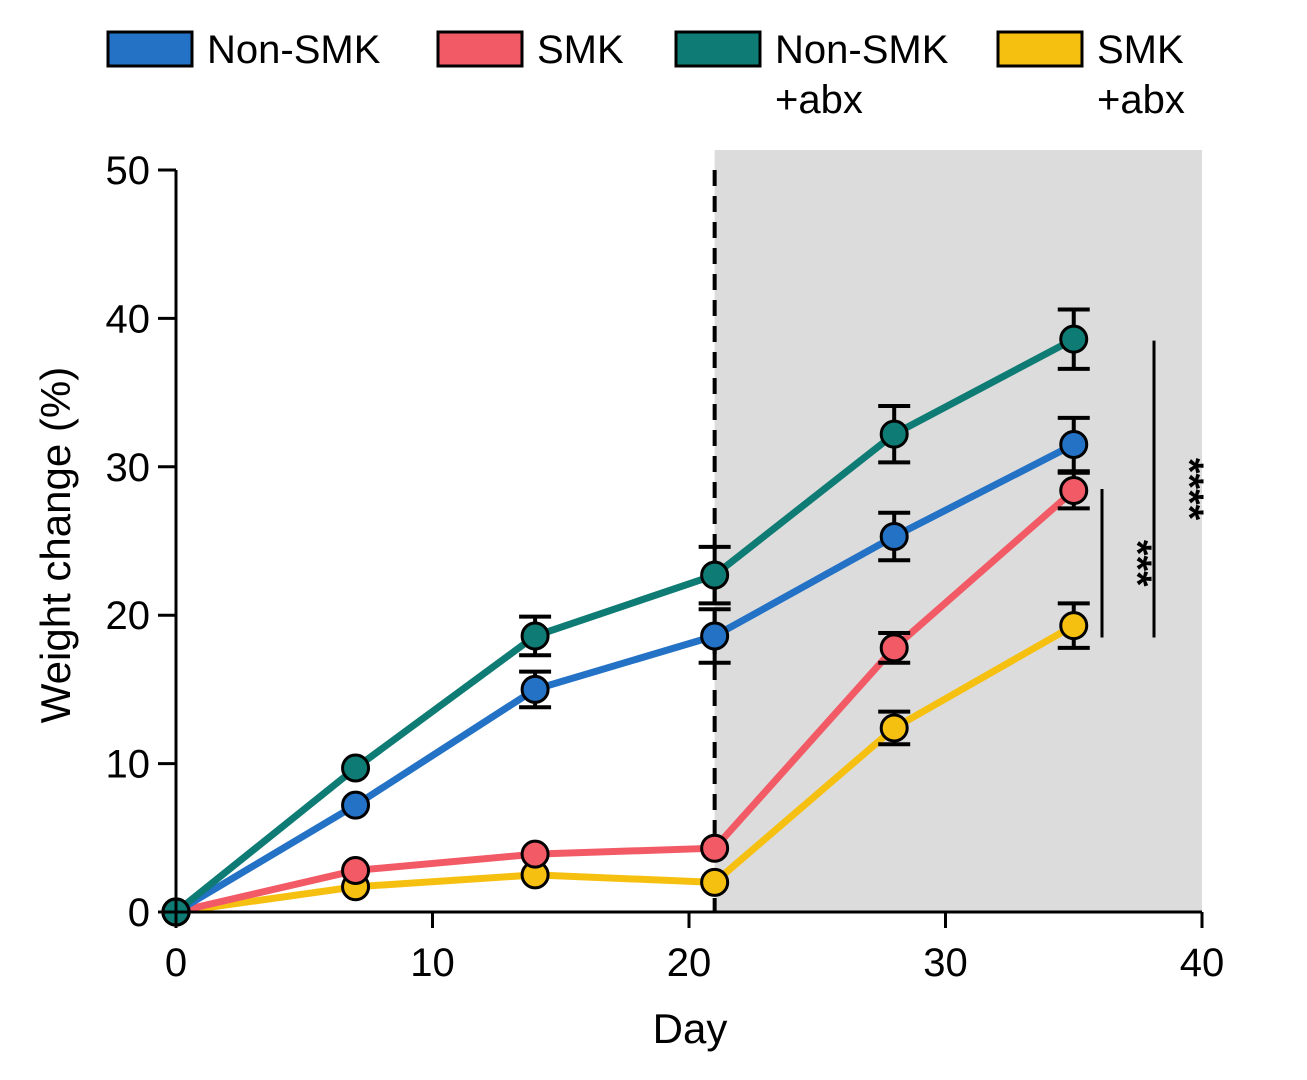 The height and width of the screenshot is (1080, 1307). What do you see at coordinates (176, 963) in the screenshot?
I see `x-tick-label: 0` at bounding box center [176, 963].